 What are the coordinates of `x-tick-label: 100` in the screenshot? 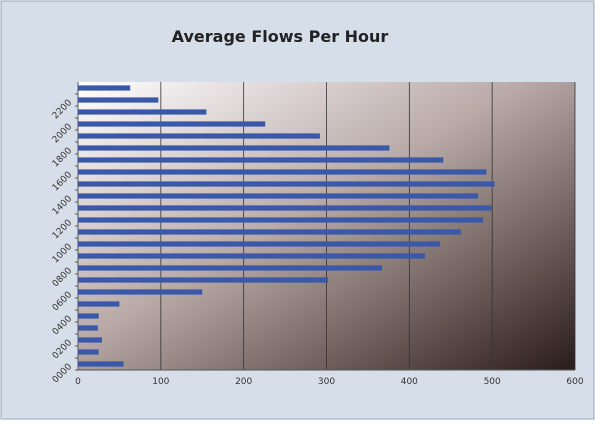 It's located at (160, 382).